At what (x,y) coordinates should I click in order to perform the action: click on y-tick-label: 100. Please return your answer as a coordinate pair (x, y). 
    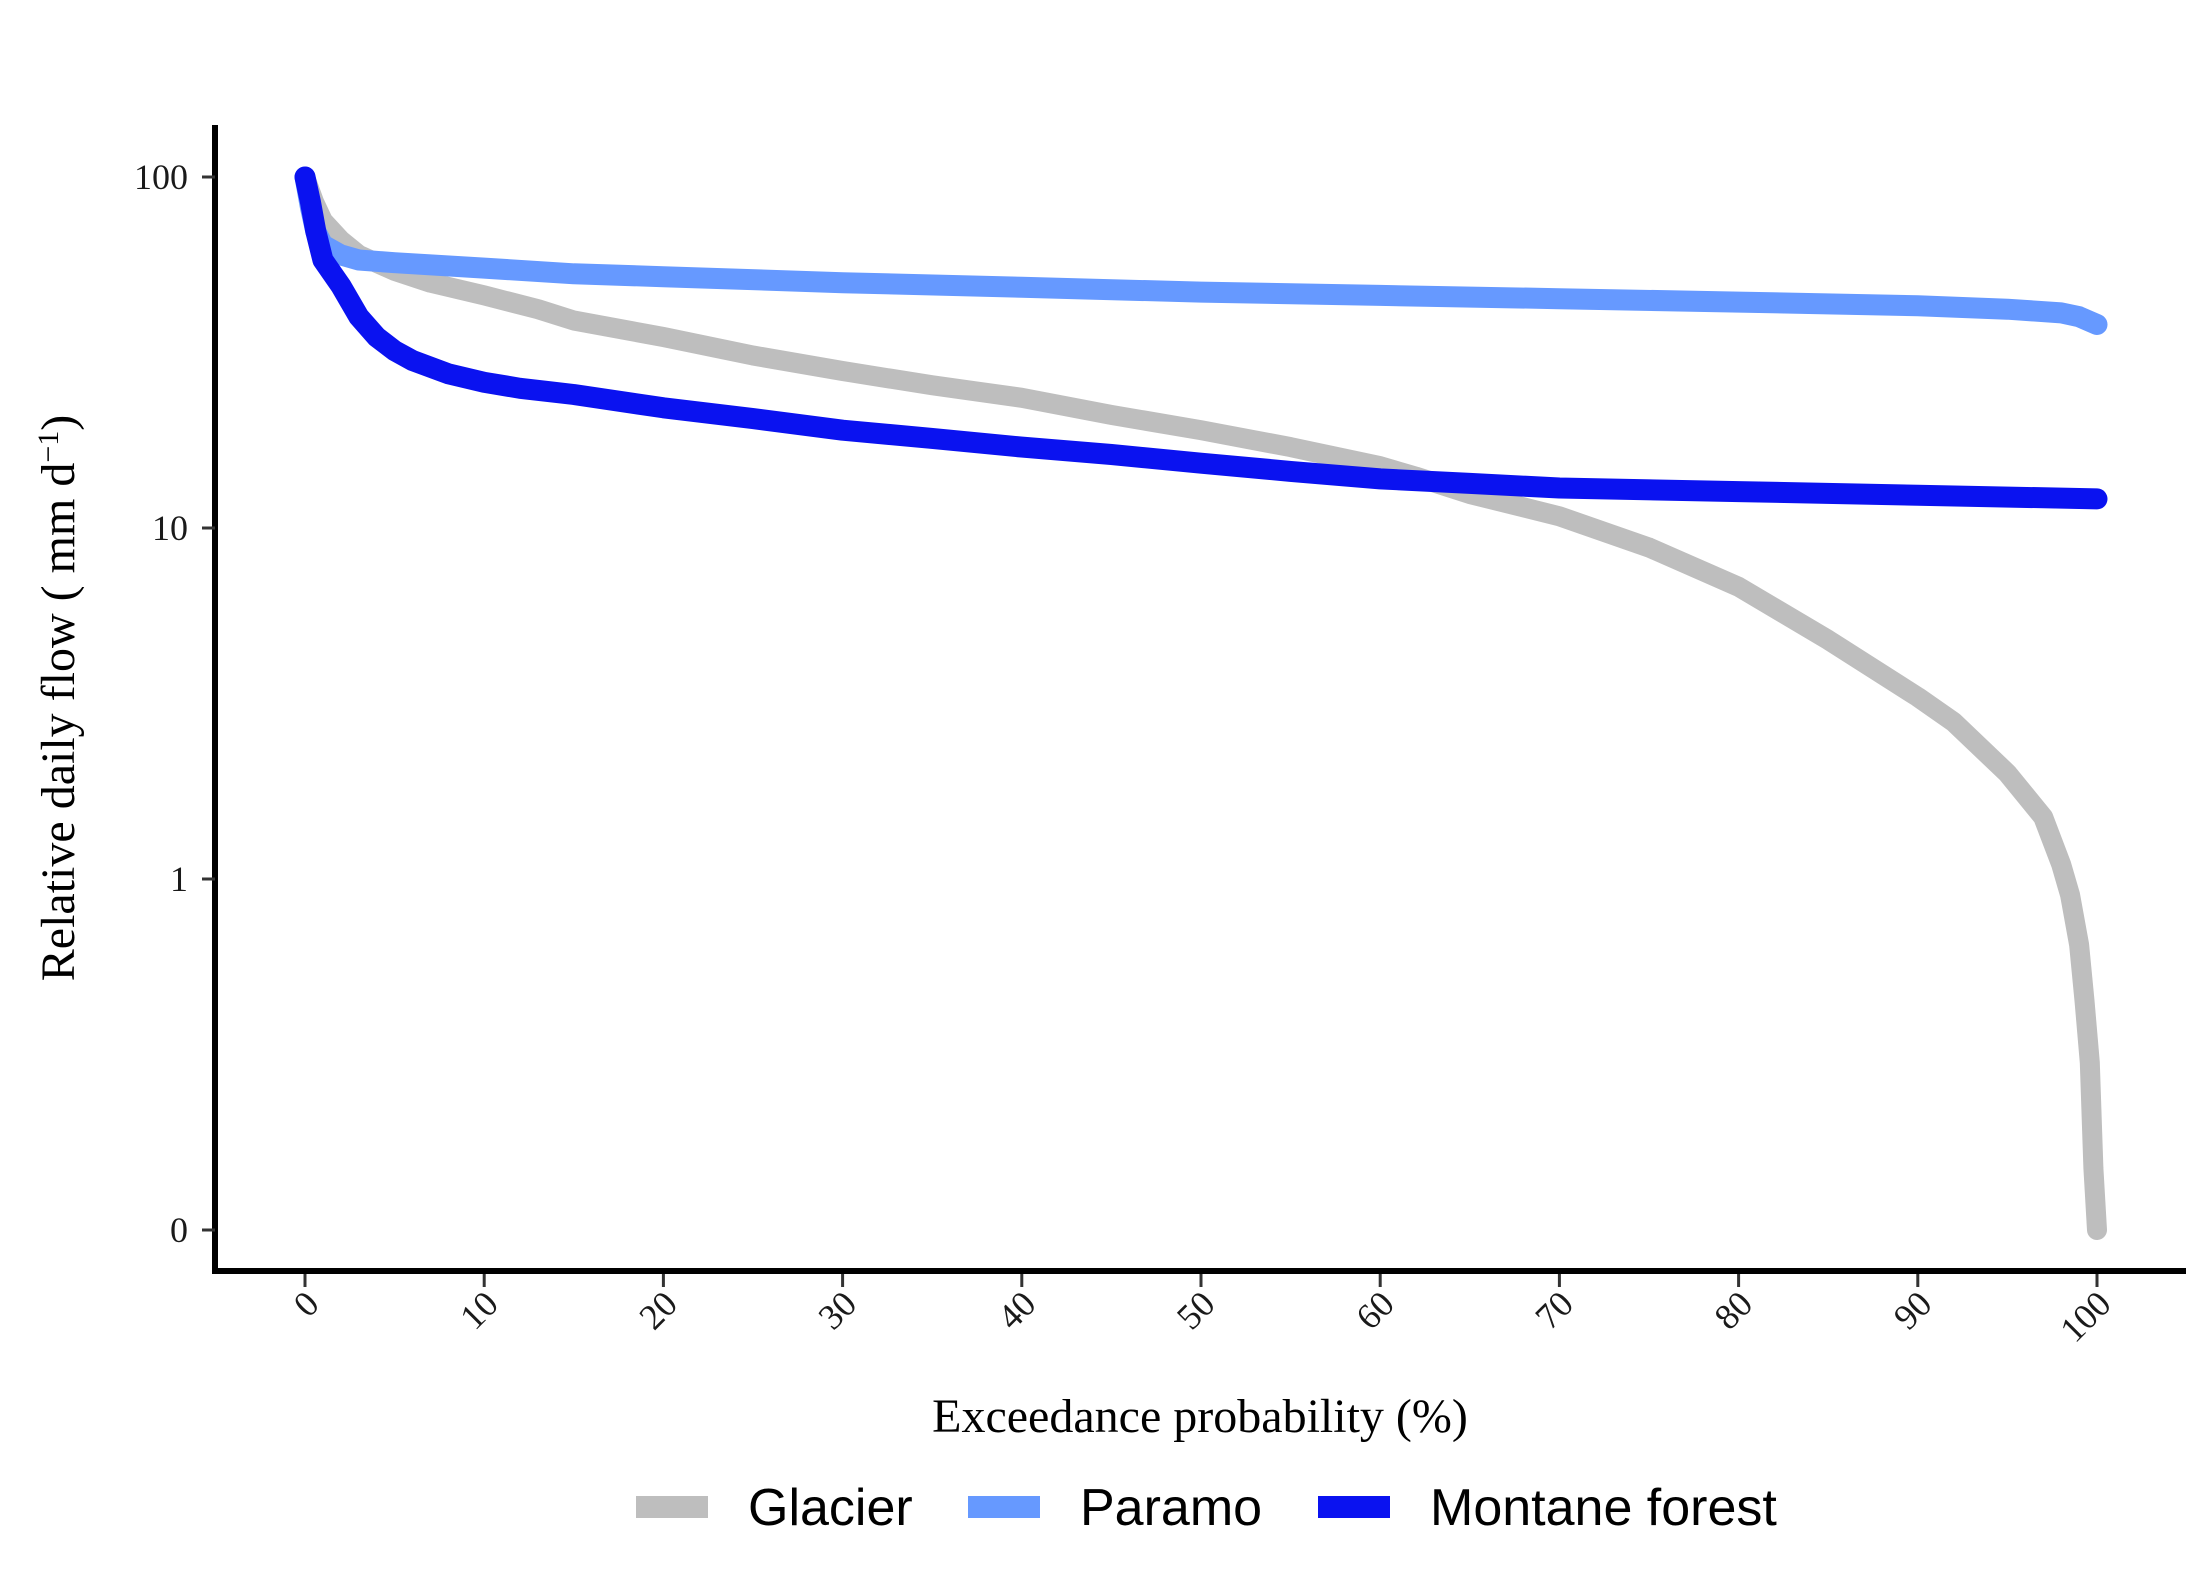
    Looking at the image, I should click on (161, 177).